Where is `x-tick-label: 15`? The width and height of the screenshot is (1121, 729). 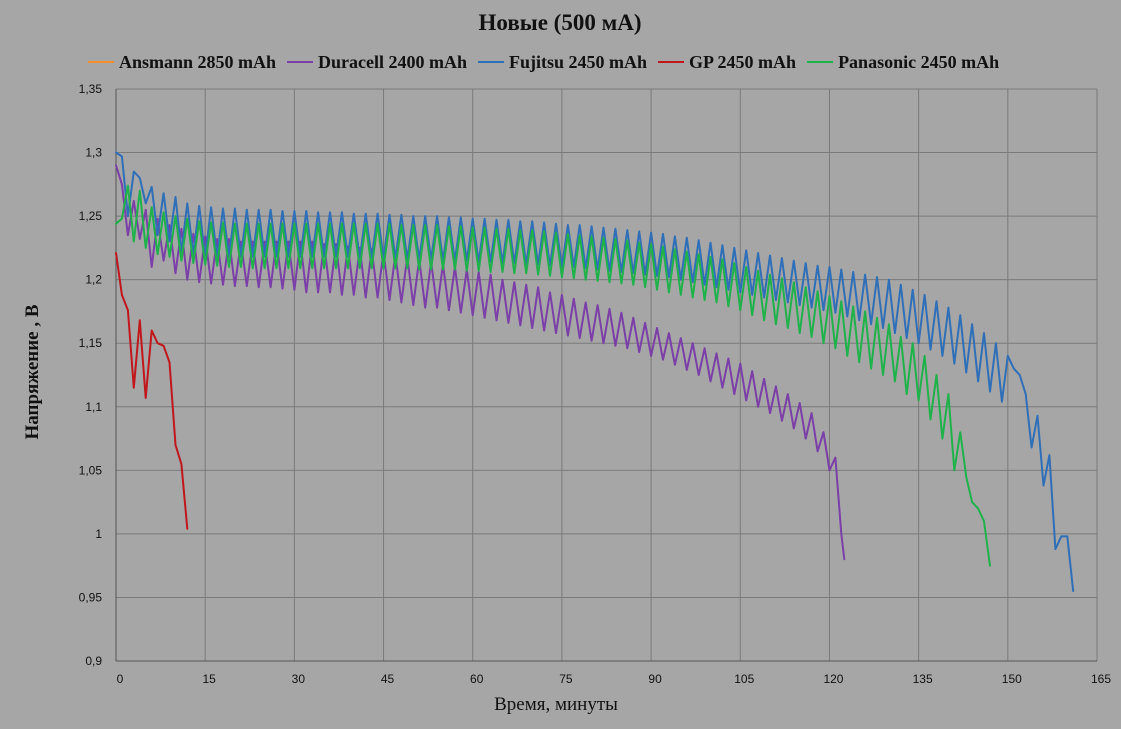 x-tick-label: 15 is located at coordinates (210, 679).